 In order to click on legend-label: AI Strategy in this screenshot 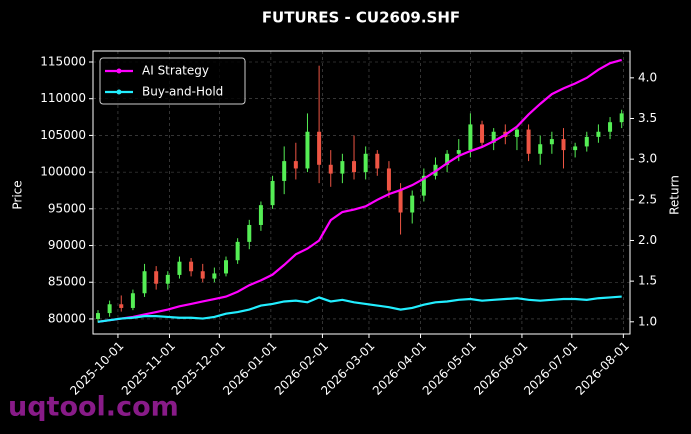, I will do `click(175, 71)`.